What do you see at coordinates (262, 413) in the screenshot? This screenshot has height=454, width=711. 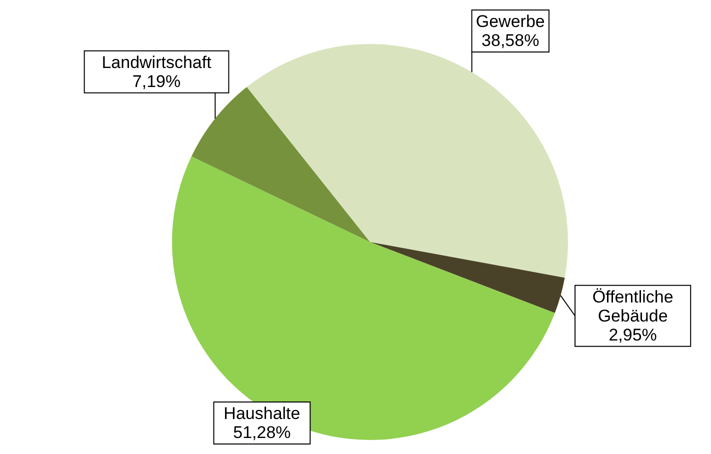 I see `slice-label: Haushalte` at bounding box center [262, 413].